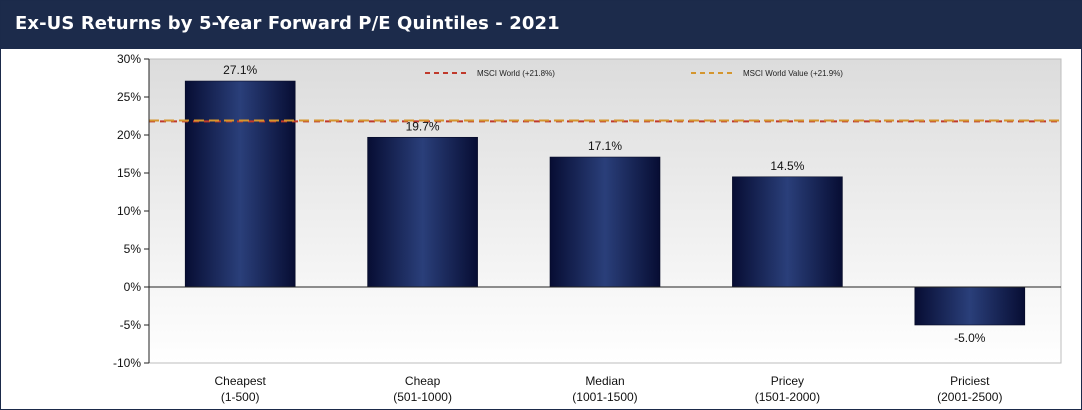 This screenshot has width=1082, height=410. Describe the element at coordinates (127, 363) in the screenshot. I see `y-tick-label: -10%` at that location.